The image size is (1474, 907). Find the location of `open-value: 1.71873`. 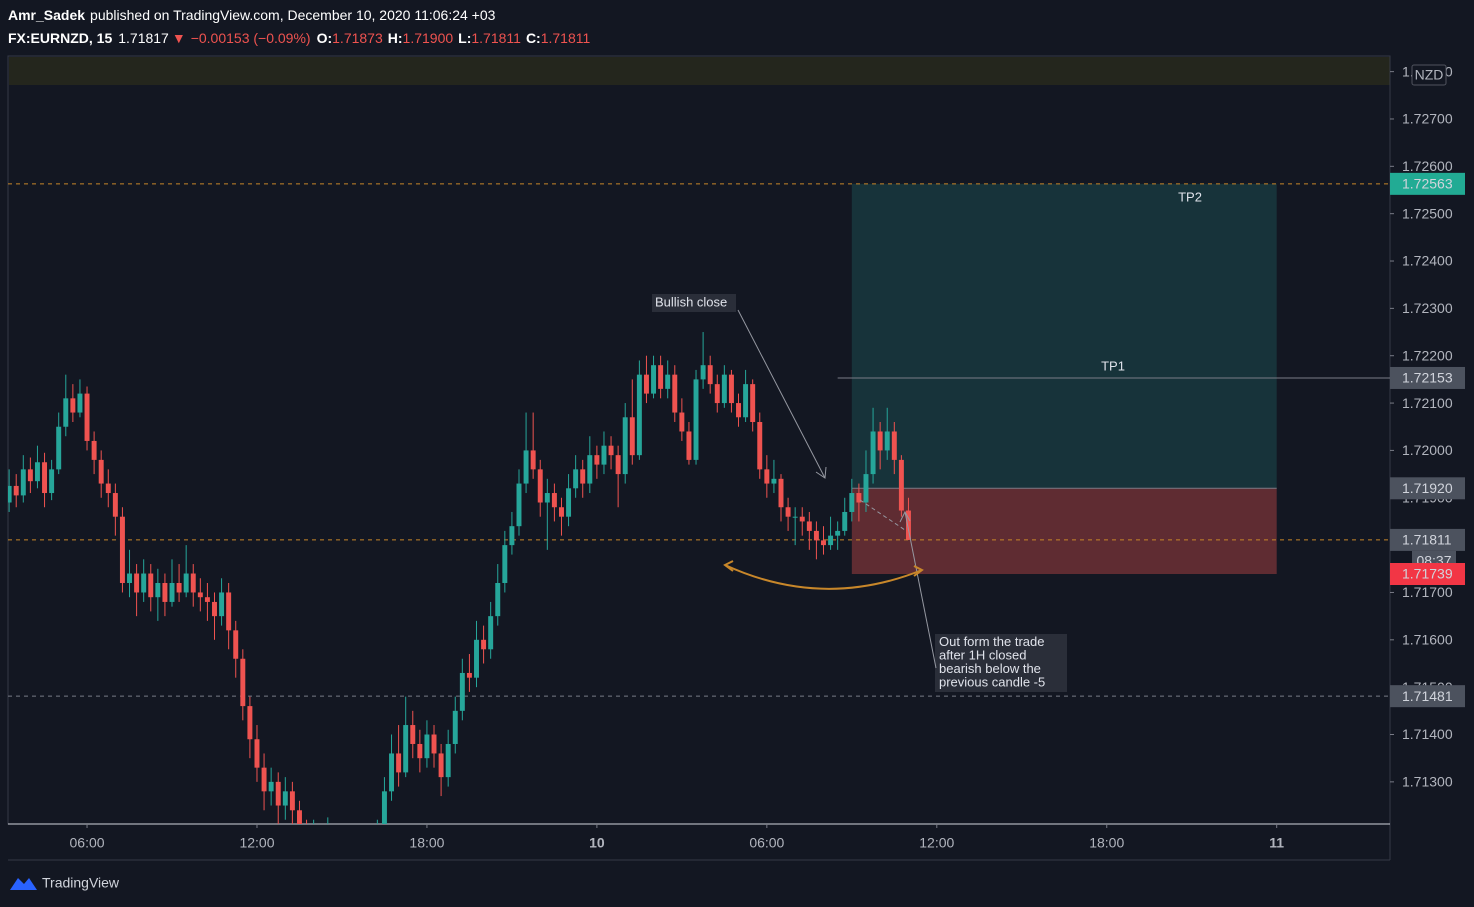

open-value: 1.71873 is located at coordinates (357, 38).